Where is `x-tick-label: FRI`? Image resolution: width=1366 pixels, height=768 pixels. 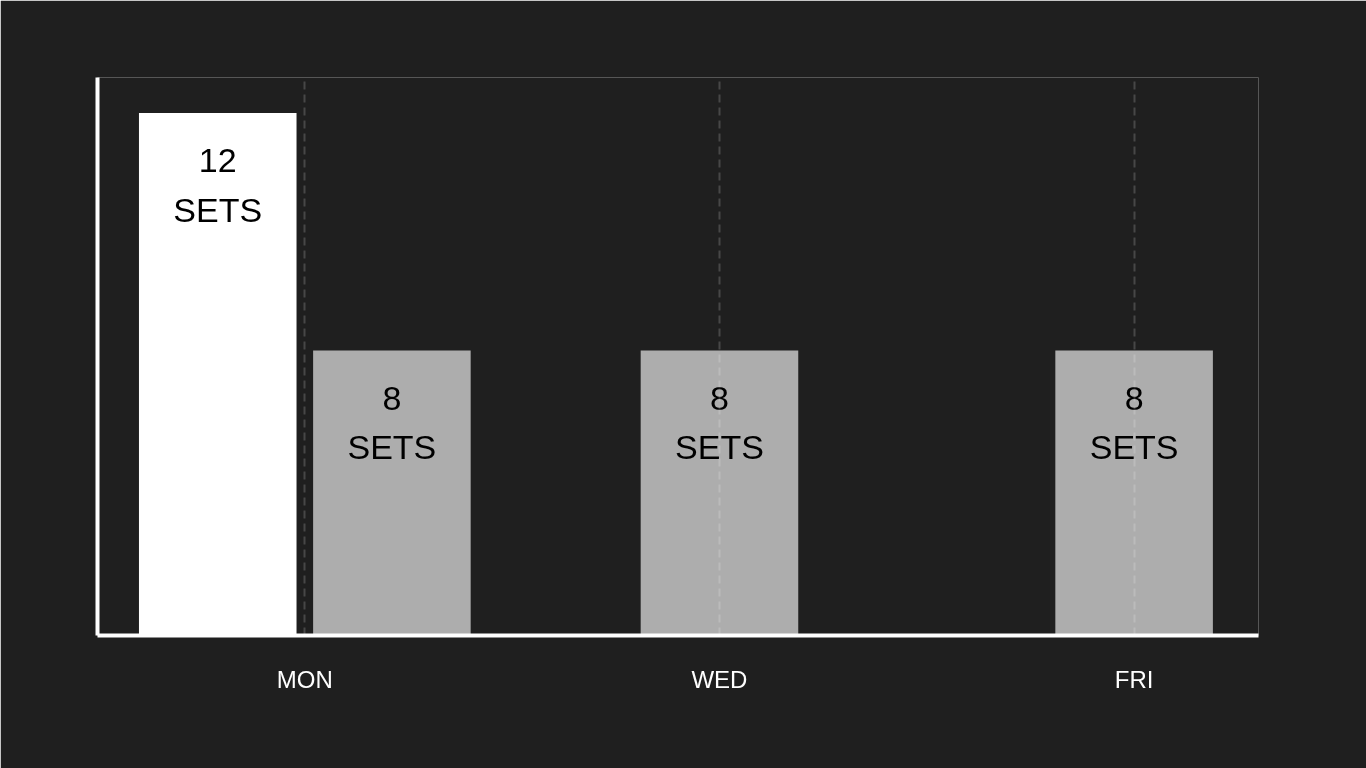
x-tick-label: FRI is located at coordinates (1134, 679).